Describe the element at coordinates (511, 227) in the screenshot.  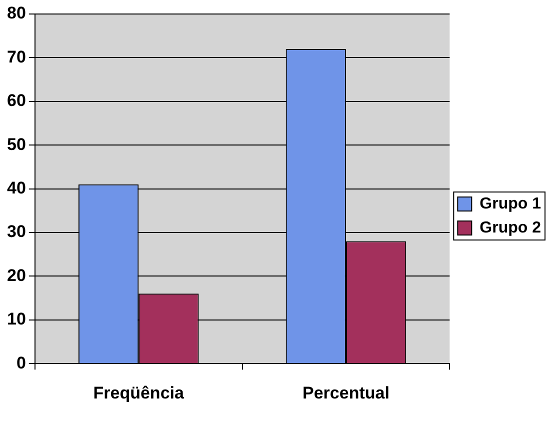
I see `legend-label: Grupo 2` at that location.